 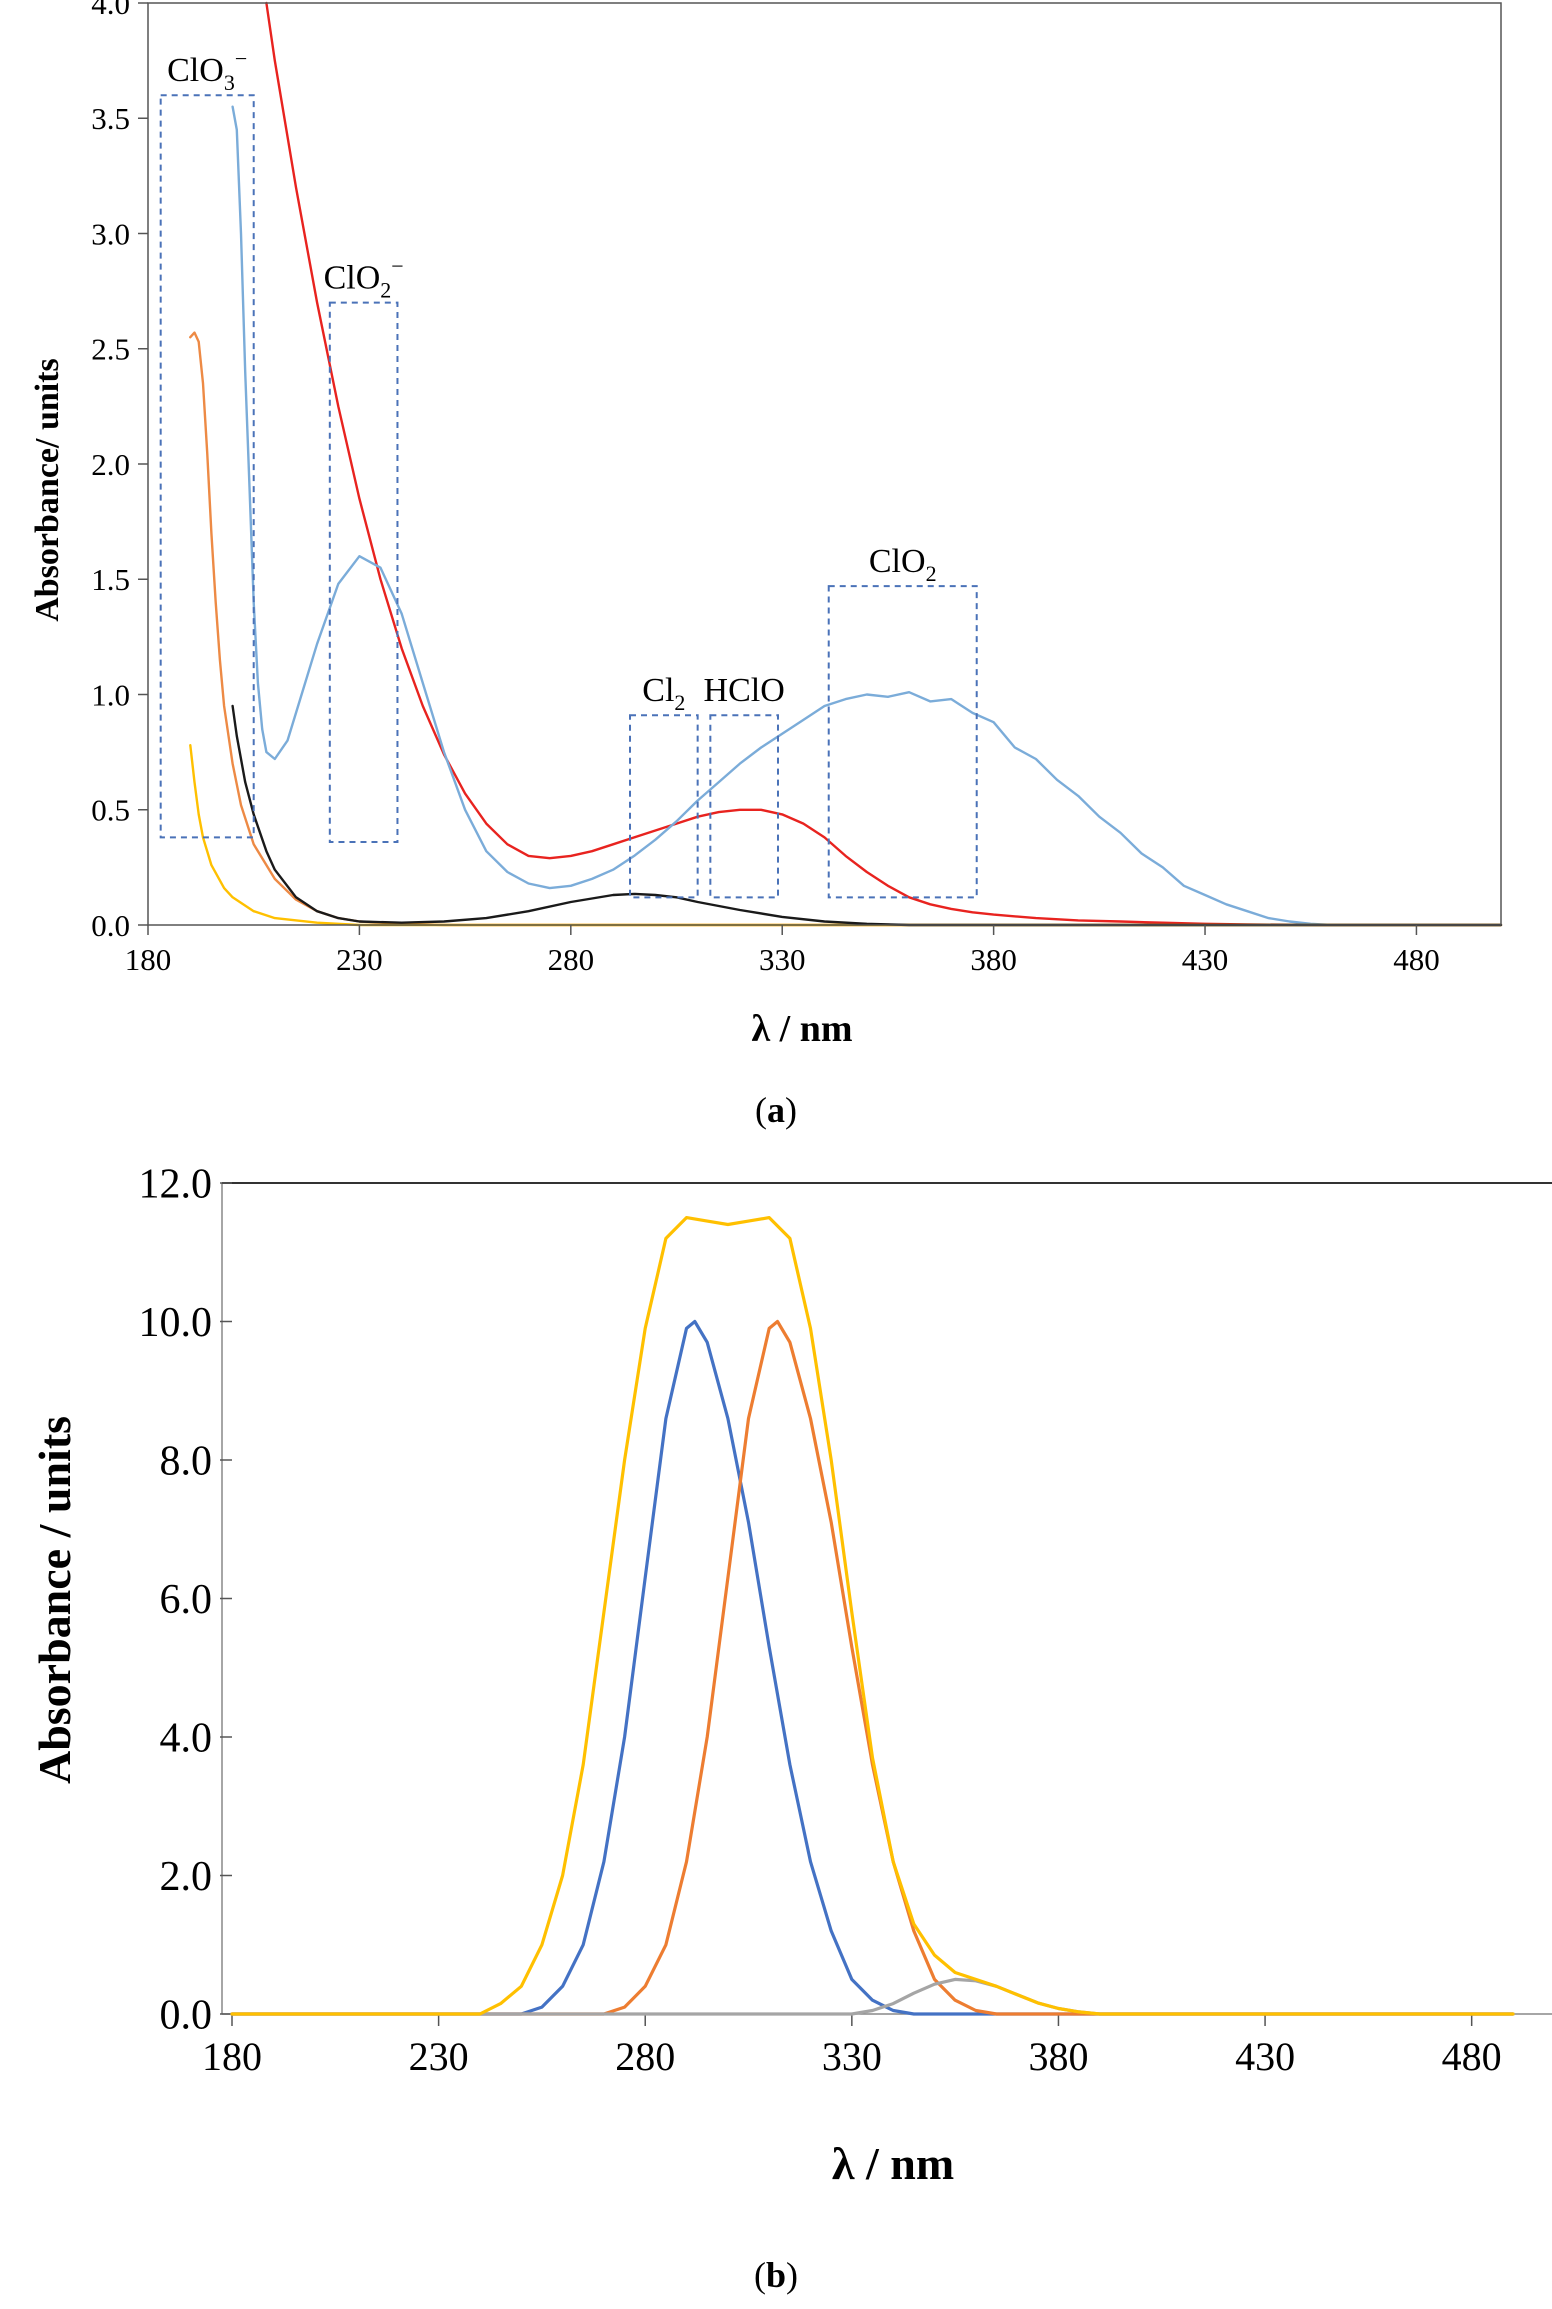 What do you see at coordinates (801, 1029) in the screenshot?
I see `panel-a-x-axis-label: λ / nm` at bounding box center [801, 1029].